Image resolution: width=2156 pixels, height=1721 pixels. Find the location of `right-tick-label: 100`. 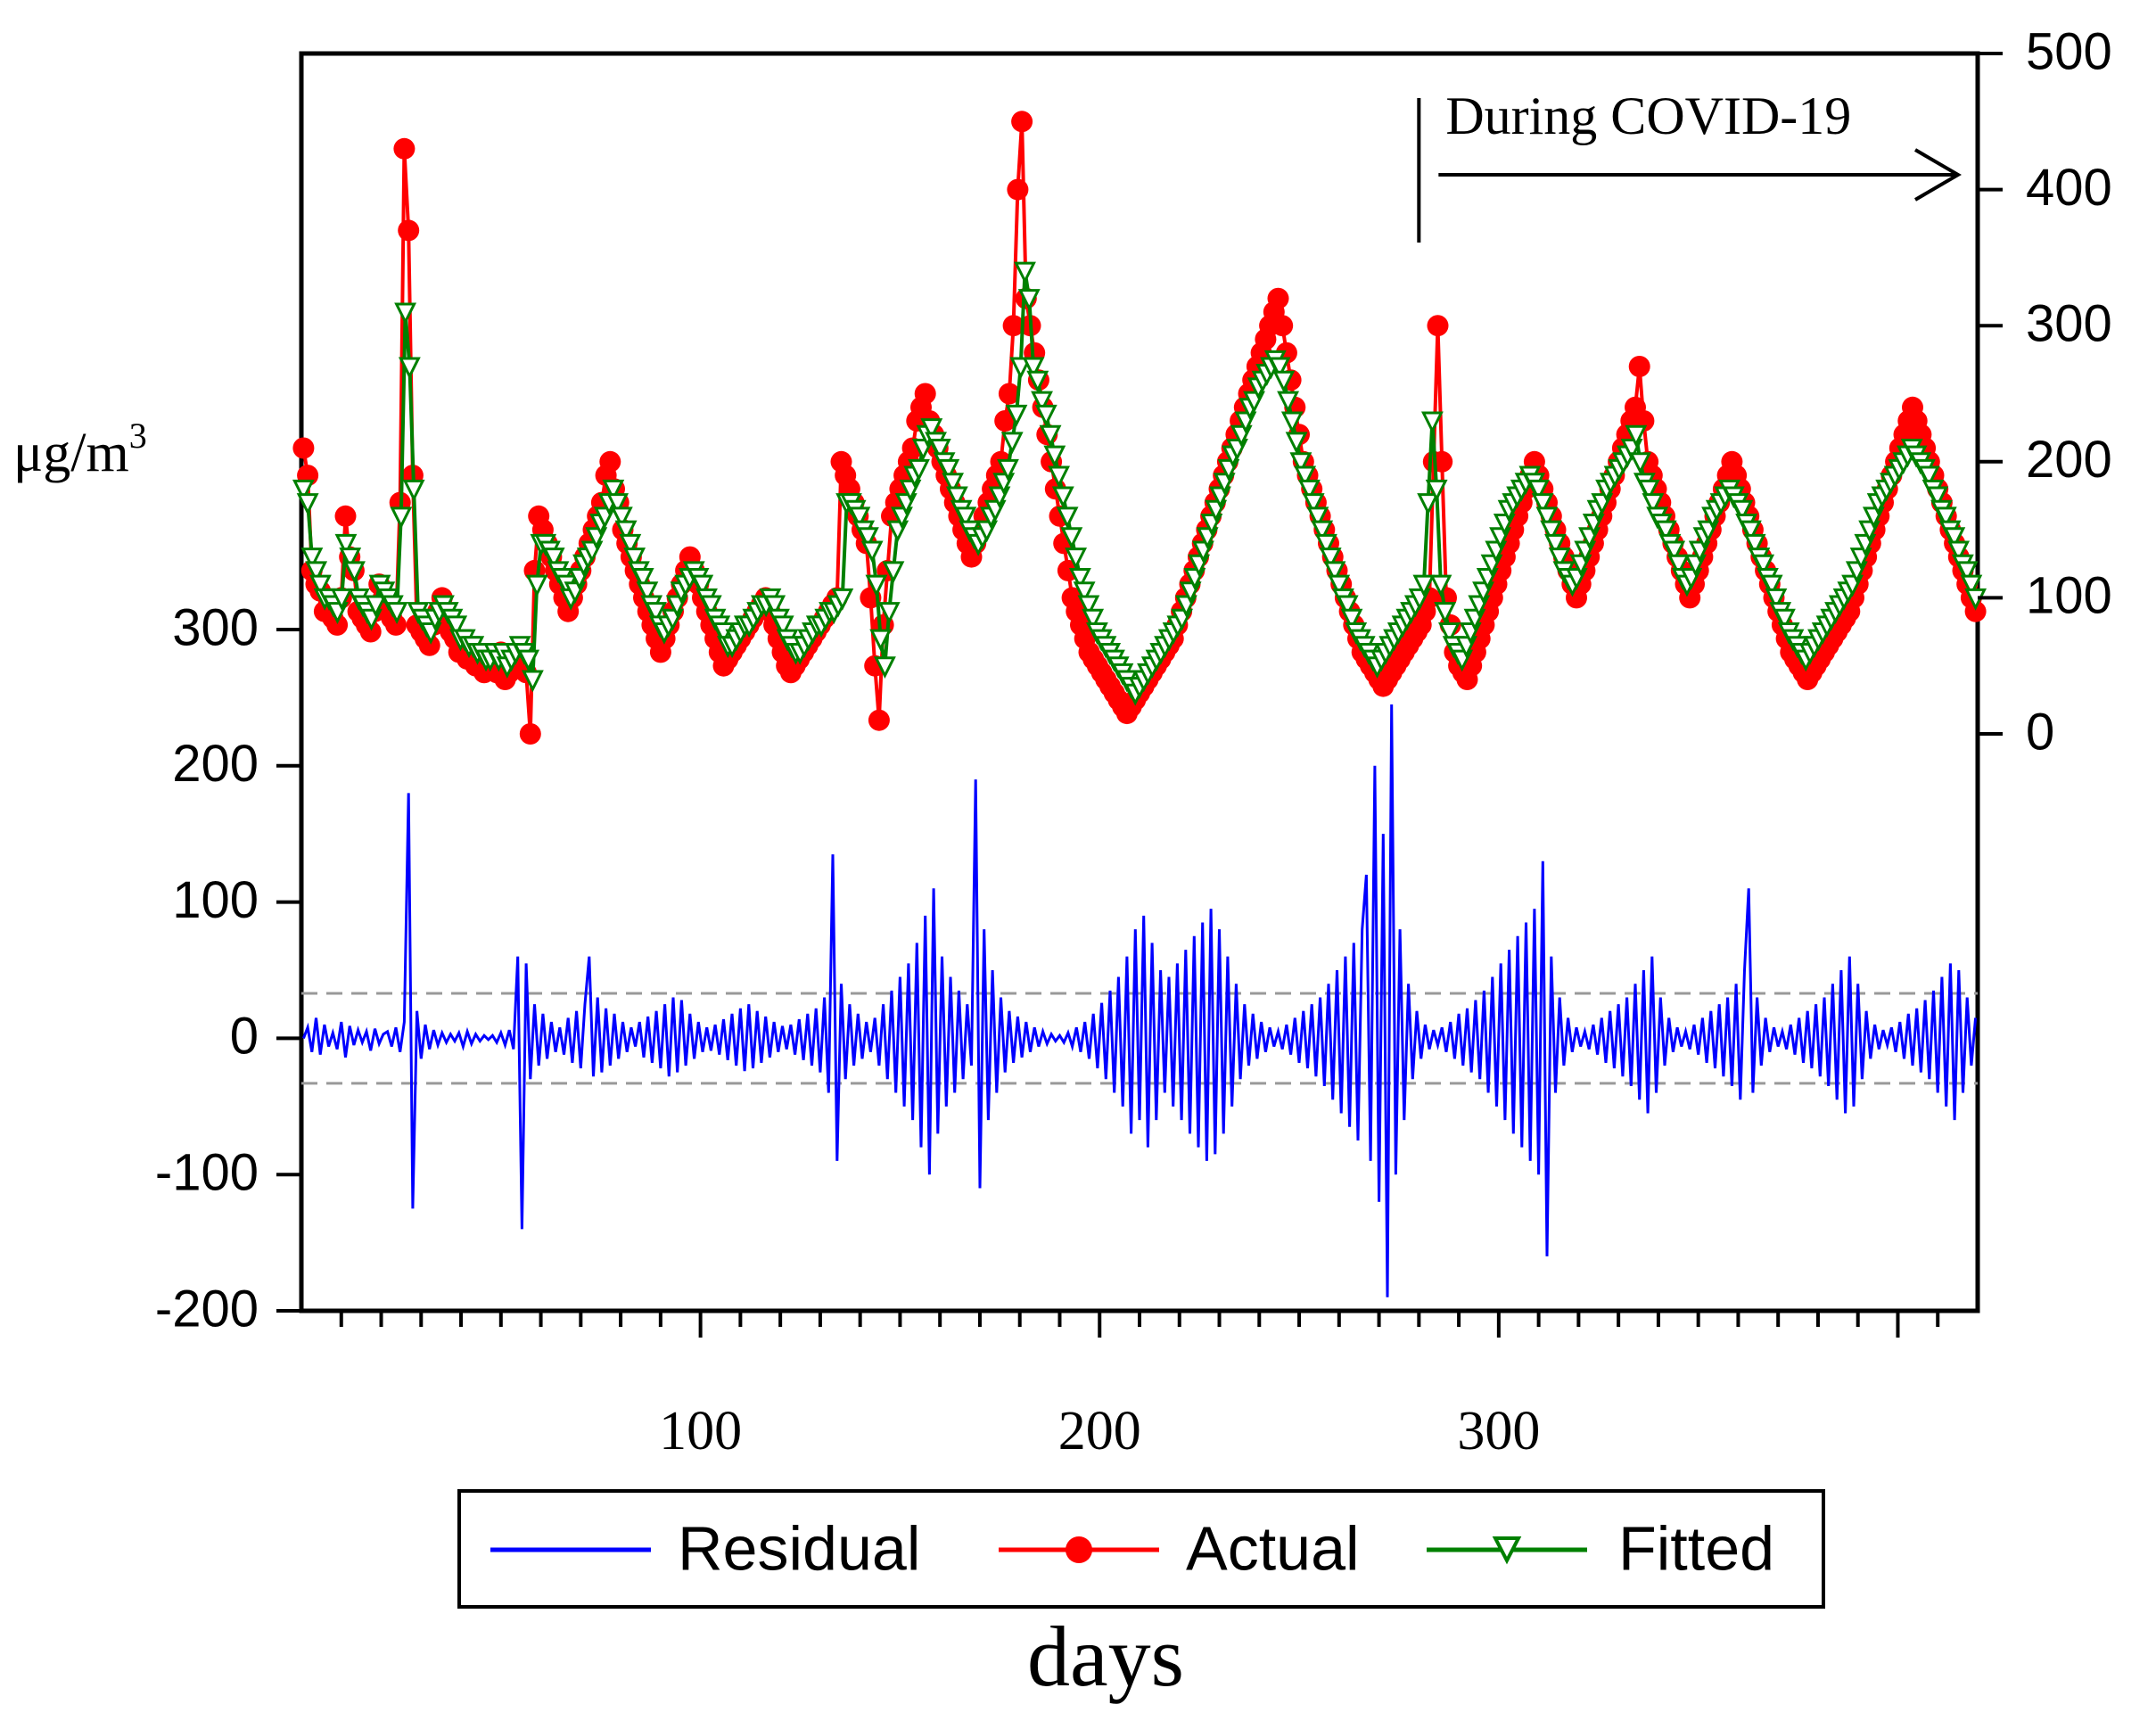

right-tick-label: 100 is located at coordinates (2069, 596).